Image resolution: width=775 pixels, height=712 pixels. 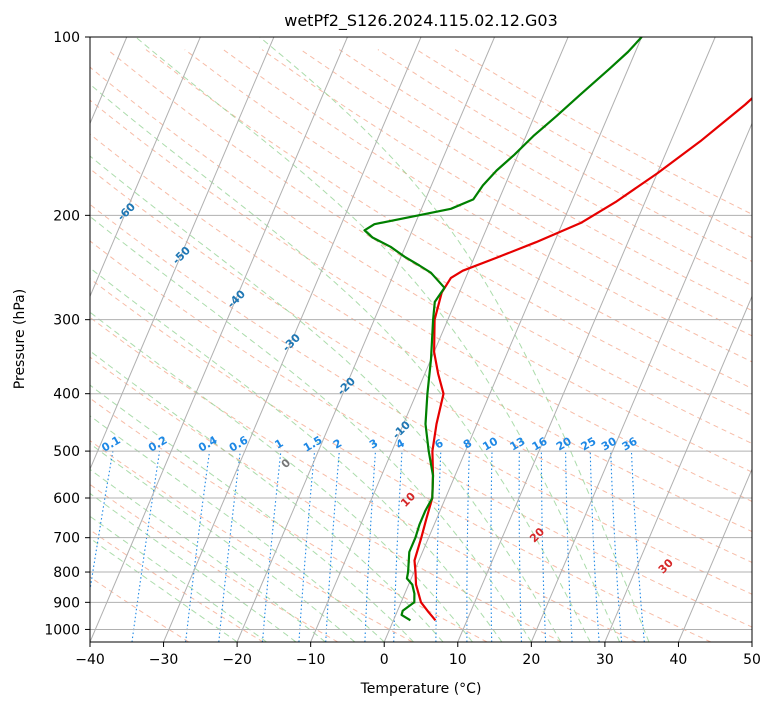 What do you see at coordinates (66, 603) in the screenshot?
I see `y-tick-label: 900` at bounding box center [66, 603].